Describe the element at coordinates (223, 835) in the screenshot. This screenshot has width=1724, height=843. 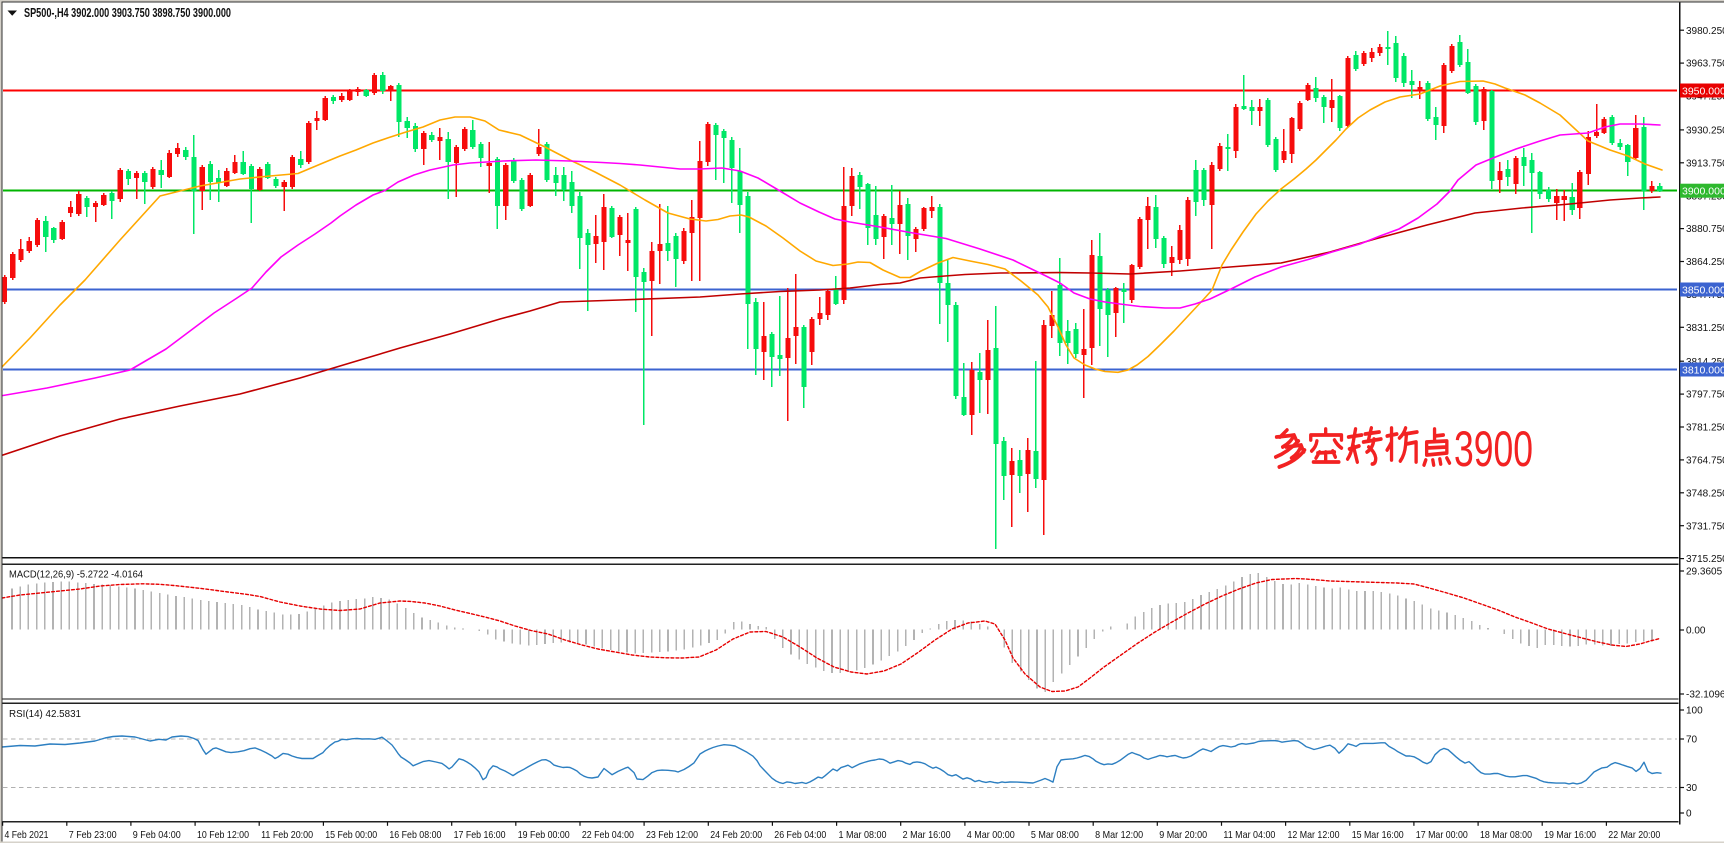
I see `svg-text: 10 Feb 12:00` at that location.